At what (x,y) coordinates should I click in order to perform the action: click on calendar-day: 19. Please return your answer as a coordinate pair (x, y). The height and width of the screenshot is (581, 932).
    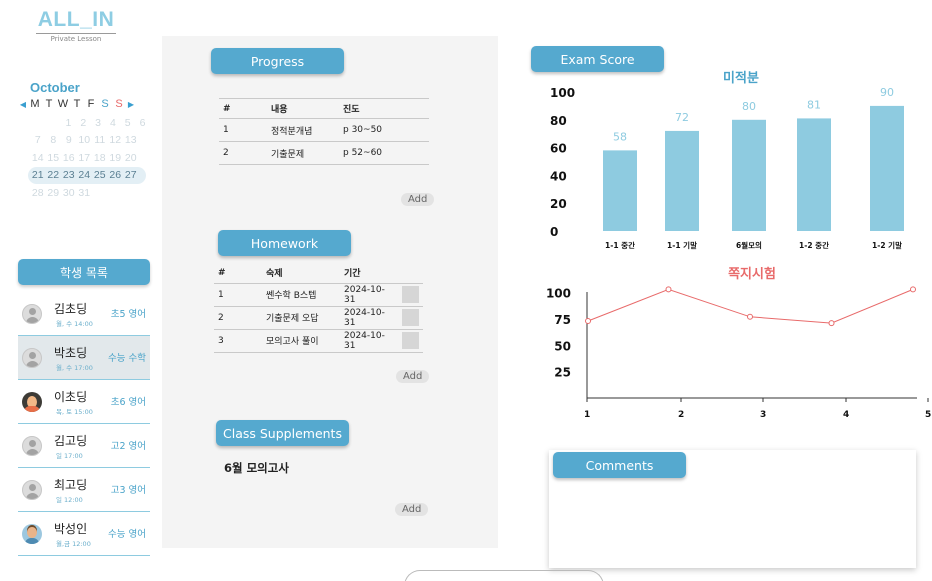
    Looking at the image, I should click on (115, 157).